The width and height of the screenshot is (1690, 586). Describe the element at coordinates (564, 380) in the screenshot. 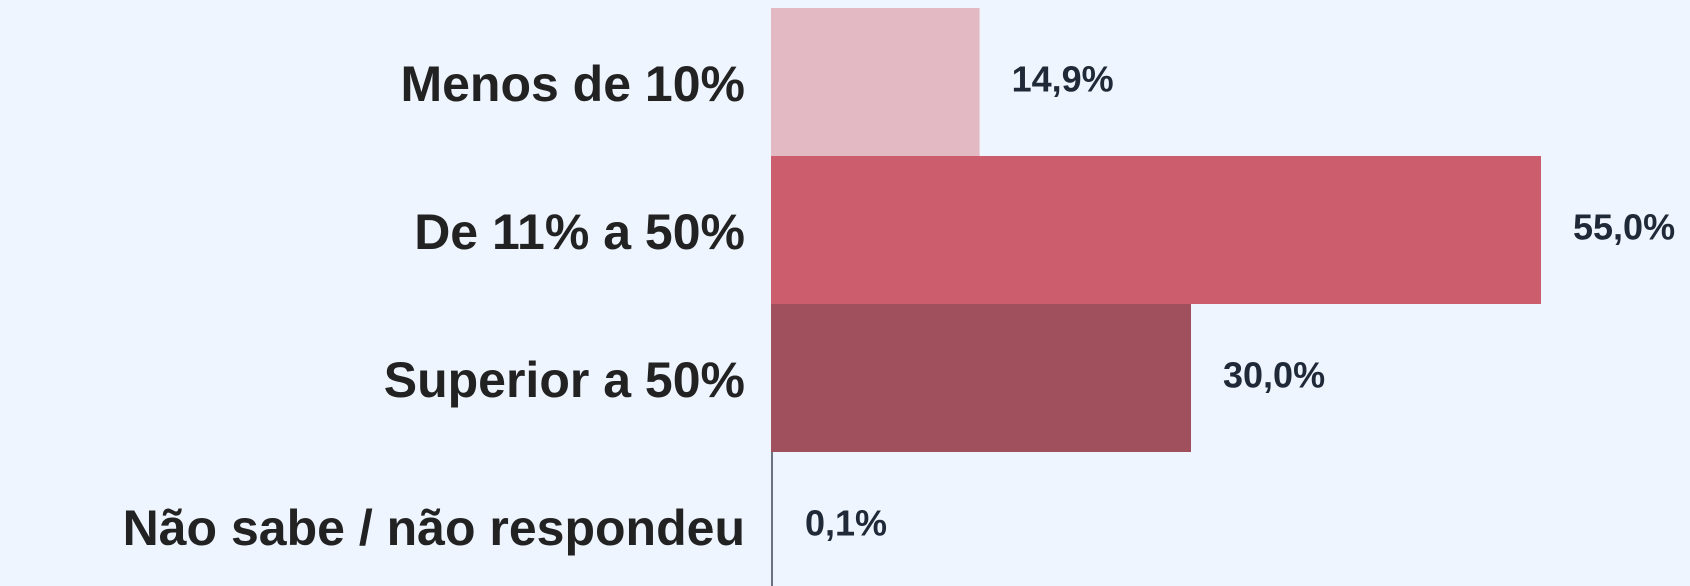

I see `category-label: Superior a 50%` at that location.